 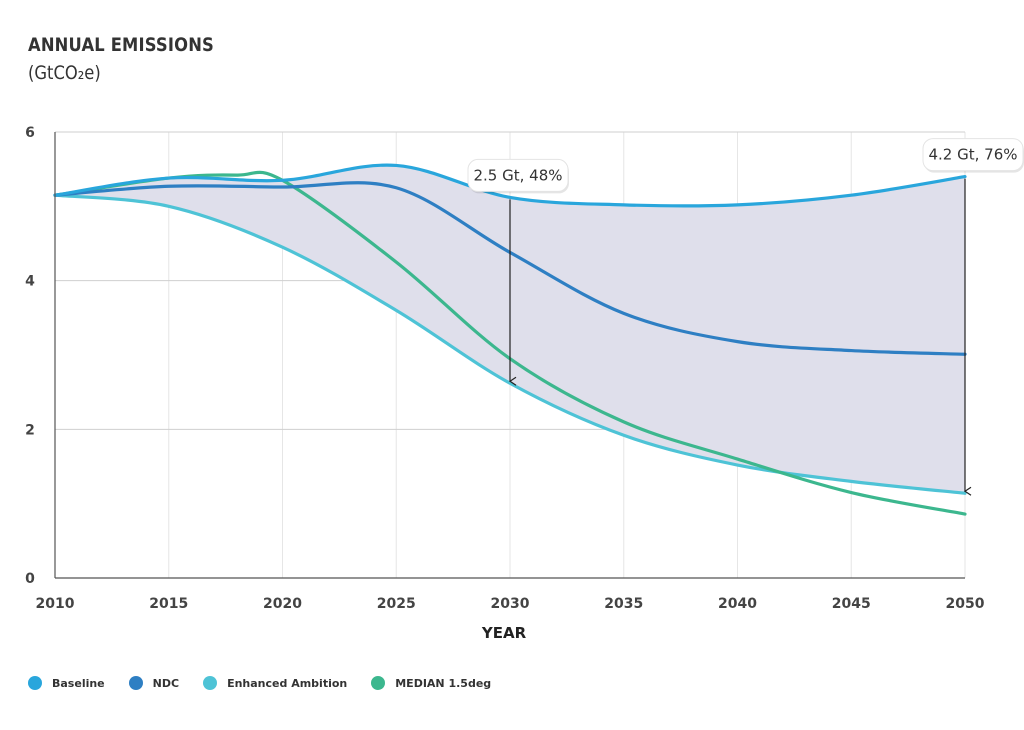 I want to click on x-tick-label: 2025, so click(x=396, y=604).